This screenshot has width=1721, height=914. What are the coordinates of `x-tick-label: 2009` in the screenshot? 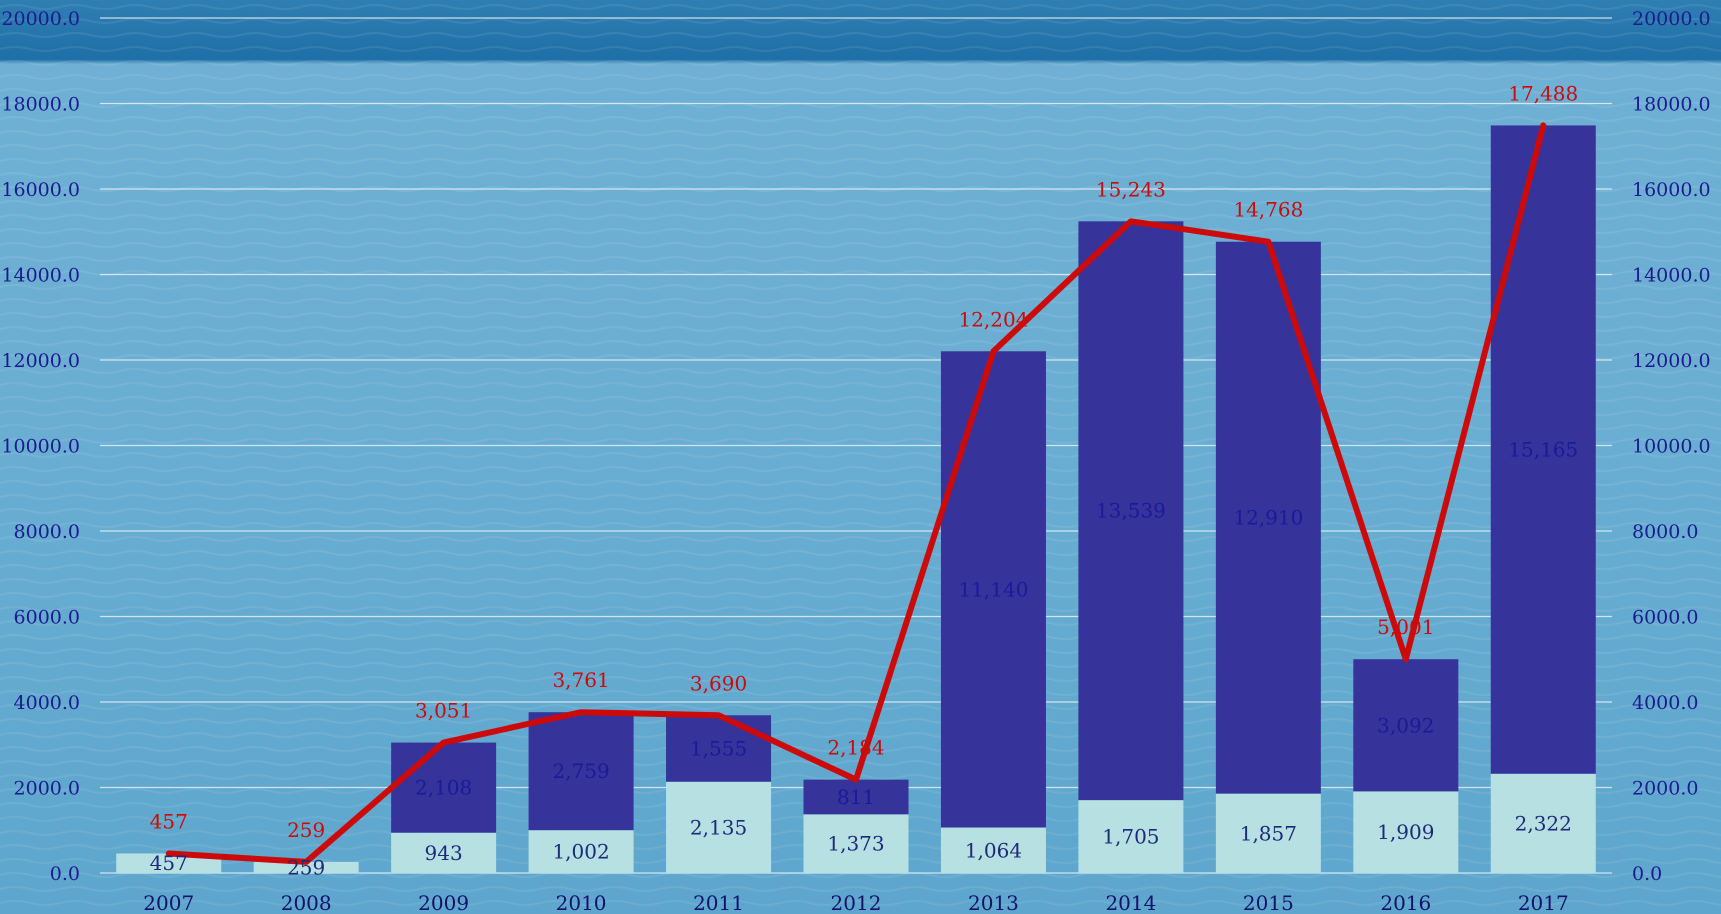 It's located at (443, 902).